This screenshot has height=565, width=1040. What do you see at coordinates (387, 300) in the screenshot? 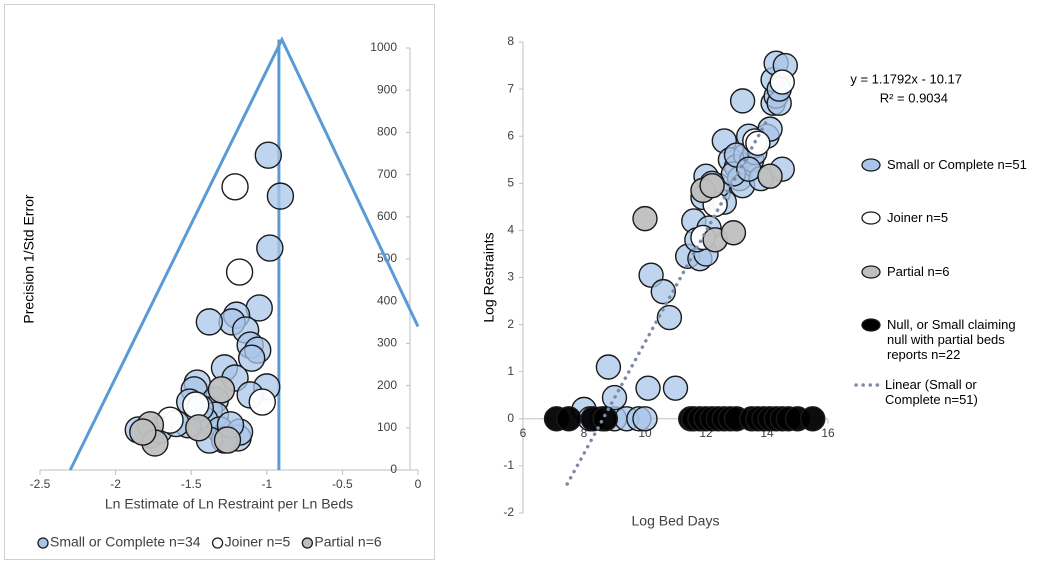
I see `y-tick-label: 400` at bounding box center [387, 300].